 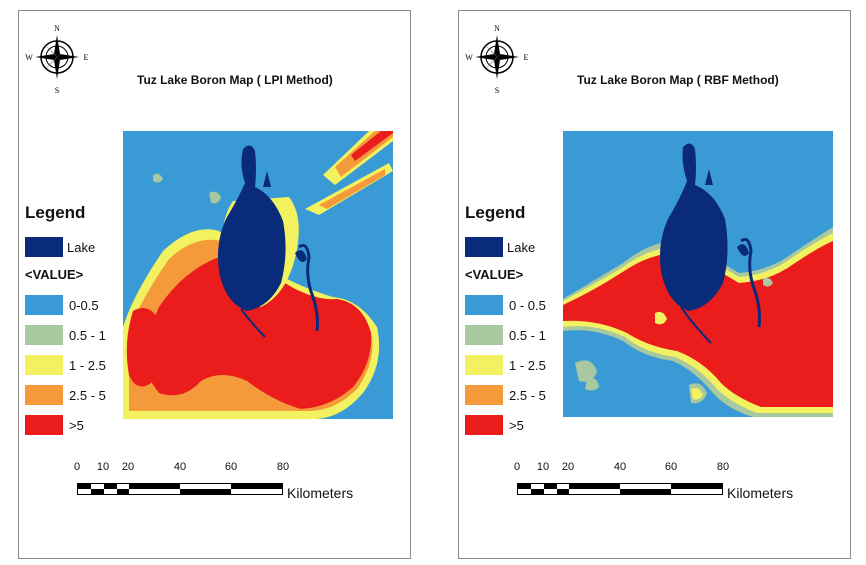 What do you see at coordinates (84, 305) in the screenshot?
I see `legend-label: 0-0.5` at bounding box center [84, 305].